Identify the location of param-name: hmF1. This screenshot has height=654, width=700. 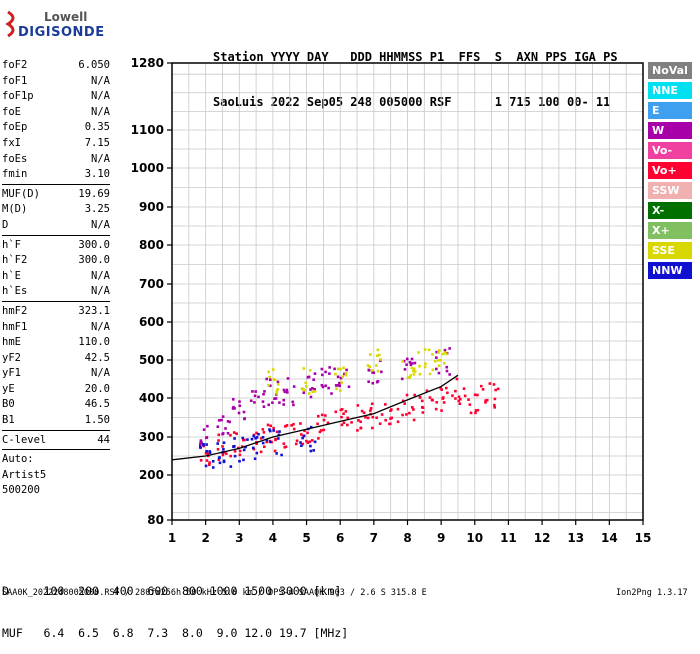
(15, 326).